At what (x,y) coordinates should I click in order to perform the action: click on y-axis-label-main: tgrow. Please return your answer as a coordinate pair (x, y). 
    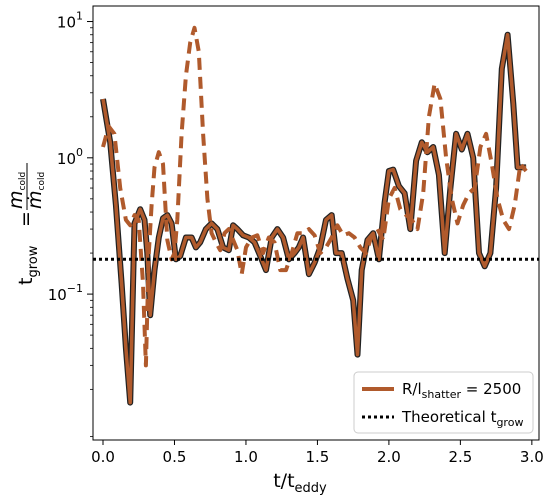
    Looking at the image, I should click on (28, 265).